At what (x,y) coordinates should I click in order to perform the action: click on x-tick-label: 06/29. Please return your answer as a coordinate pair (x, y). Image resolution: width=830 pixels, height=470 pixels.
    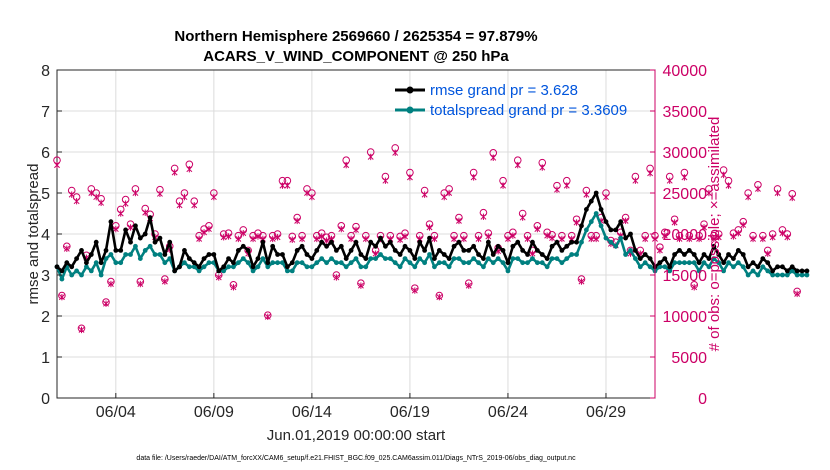
    Looking at the image, I should click on (606, 412).